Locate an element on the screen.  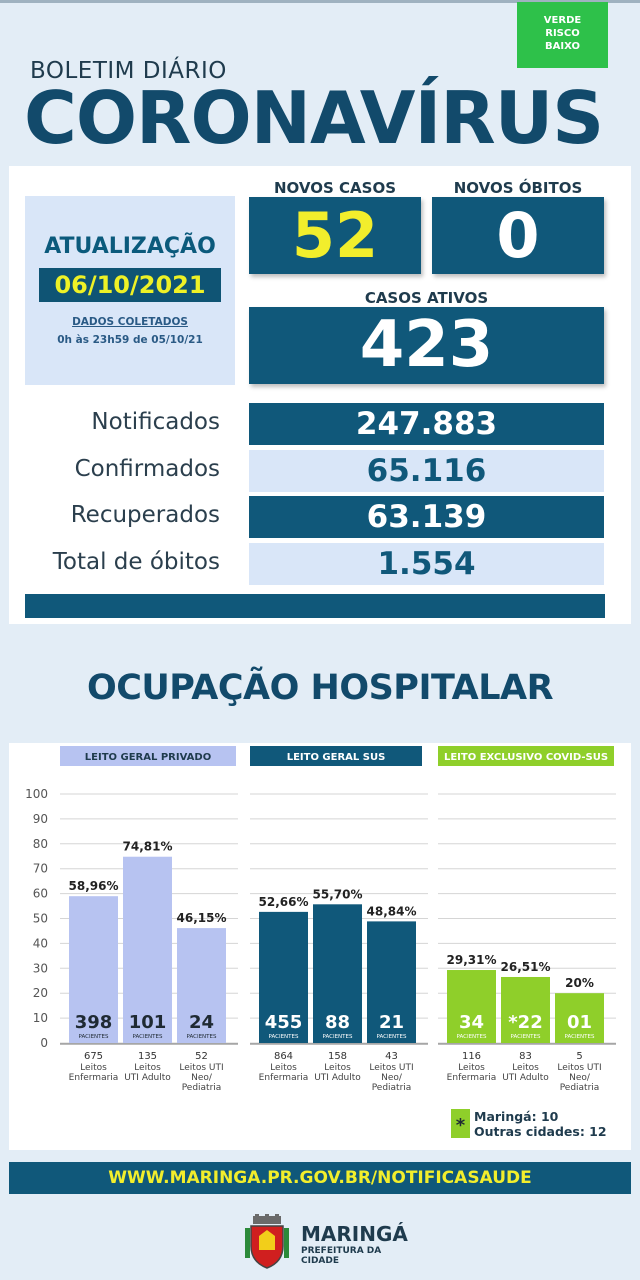
stat-label-deaths: Total de óbitos is located at coordinates (136, 562).